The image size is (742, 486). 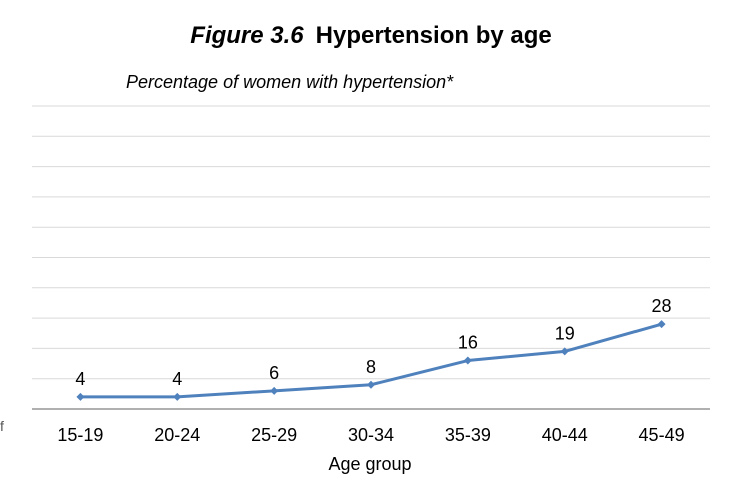 I want to click on chart-subtitle: Percentage of women with hypertension*, so click(x=290, y=82).